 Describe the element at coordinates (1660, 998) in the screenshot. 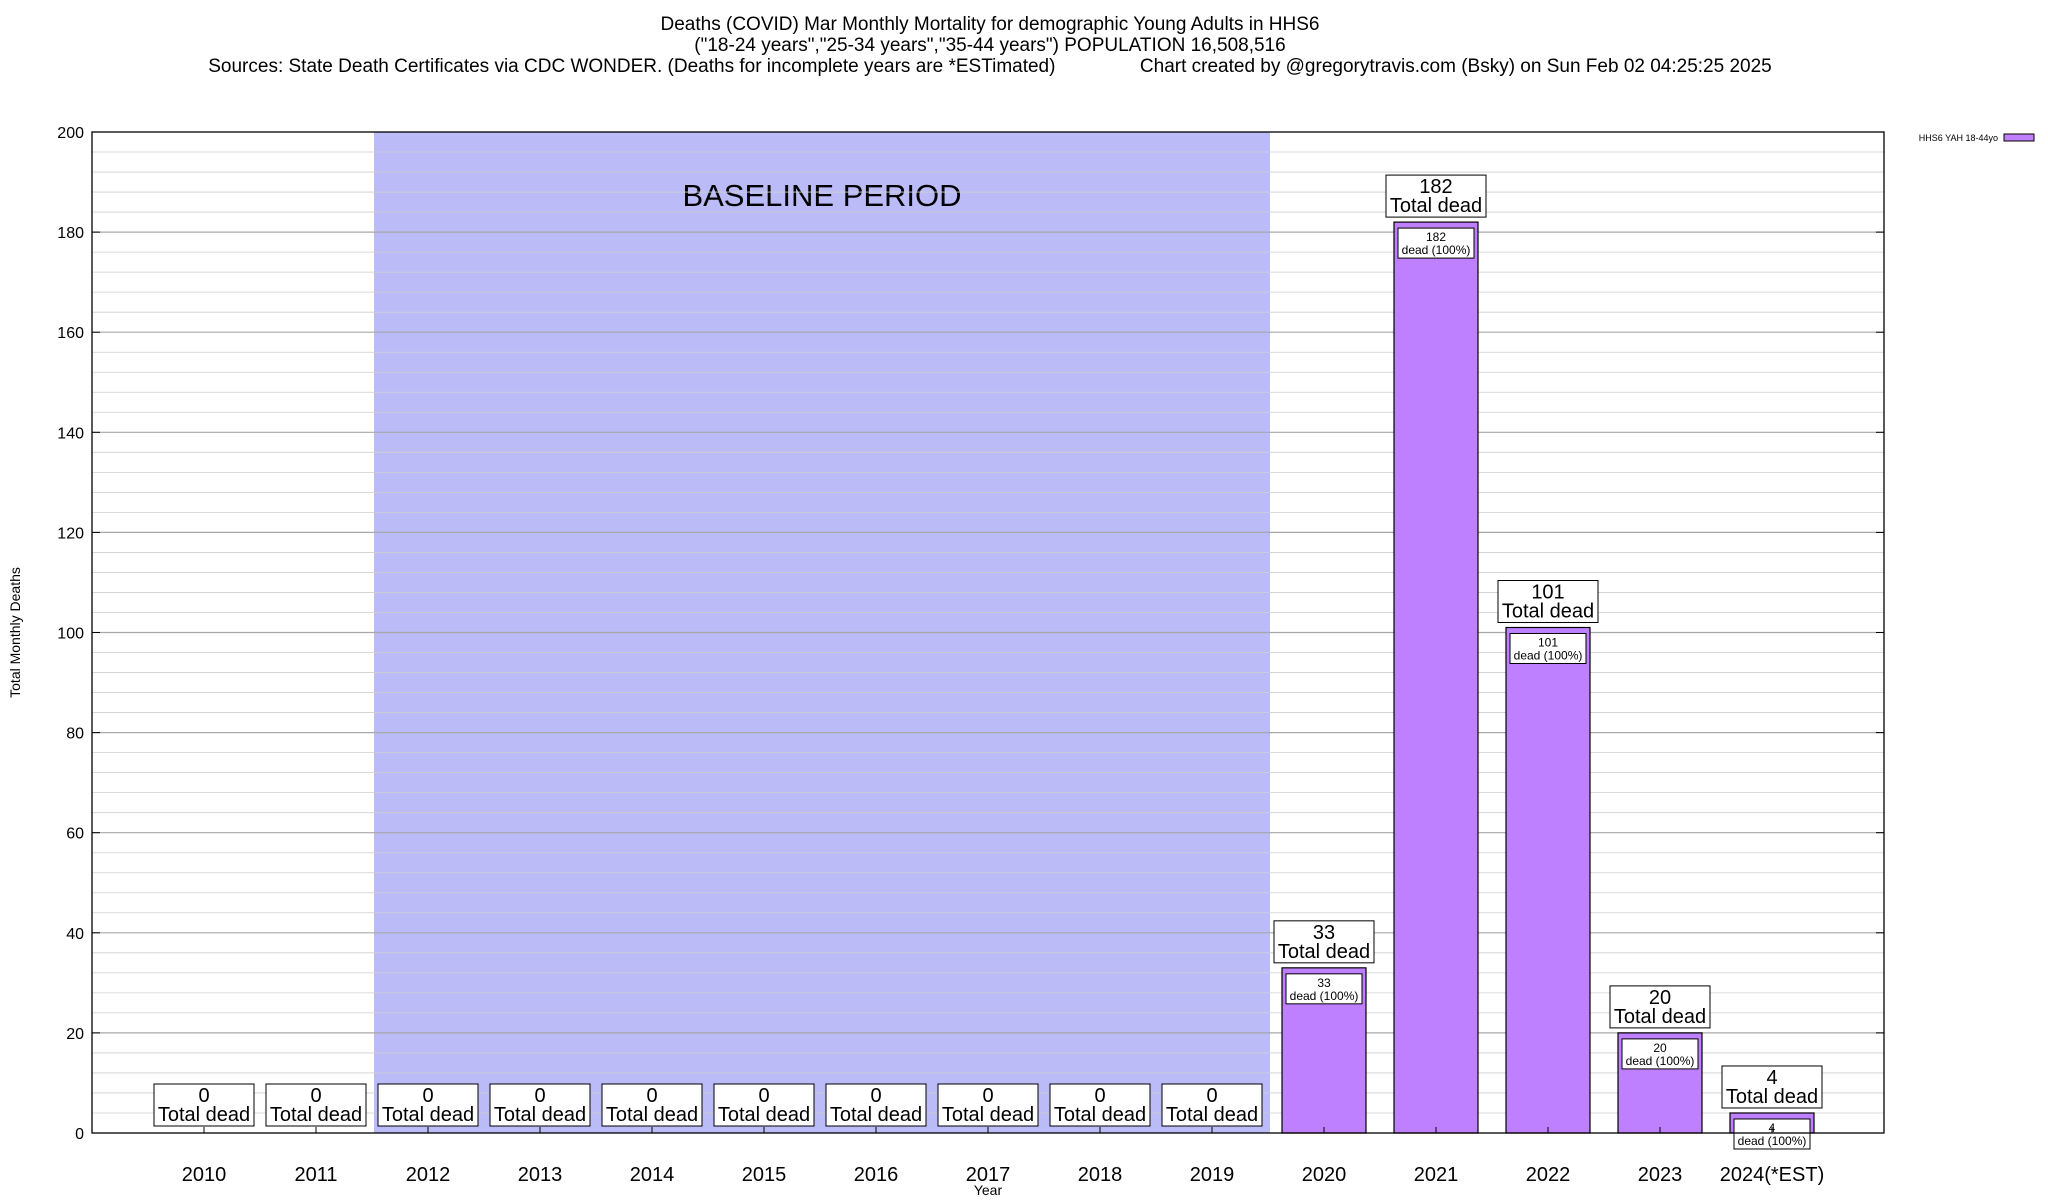

I see `total-label-value: 20` at that location.